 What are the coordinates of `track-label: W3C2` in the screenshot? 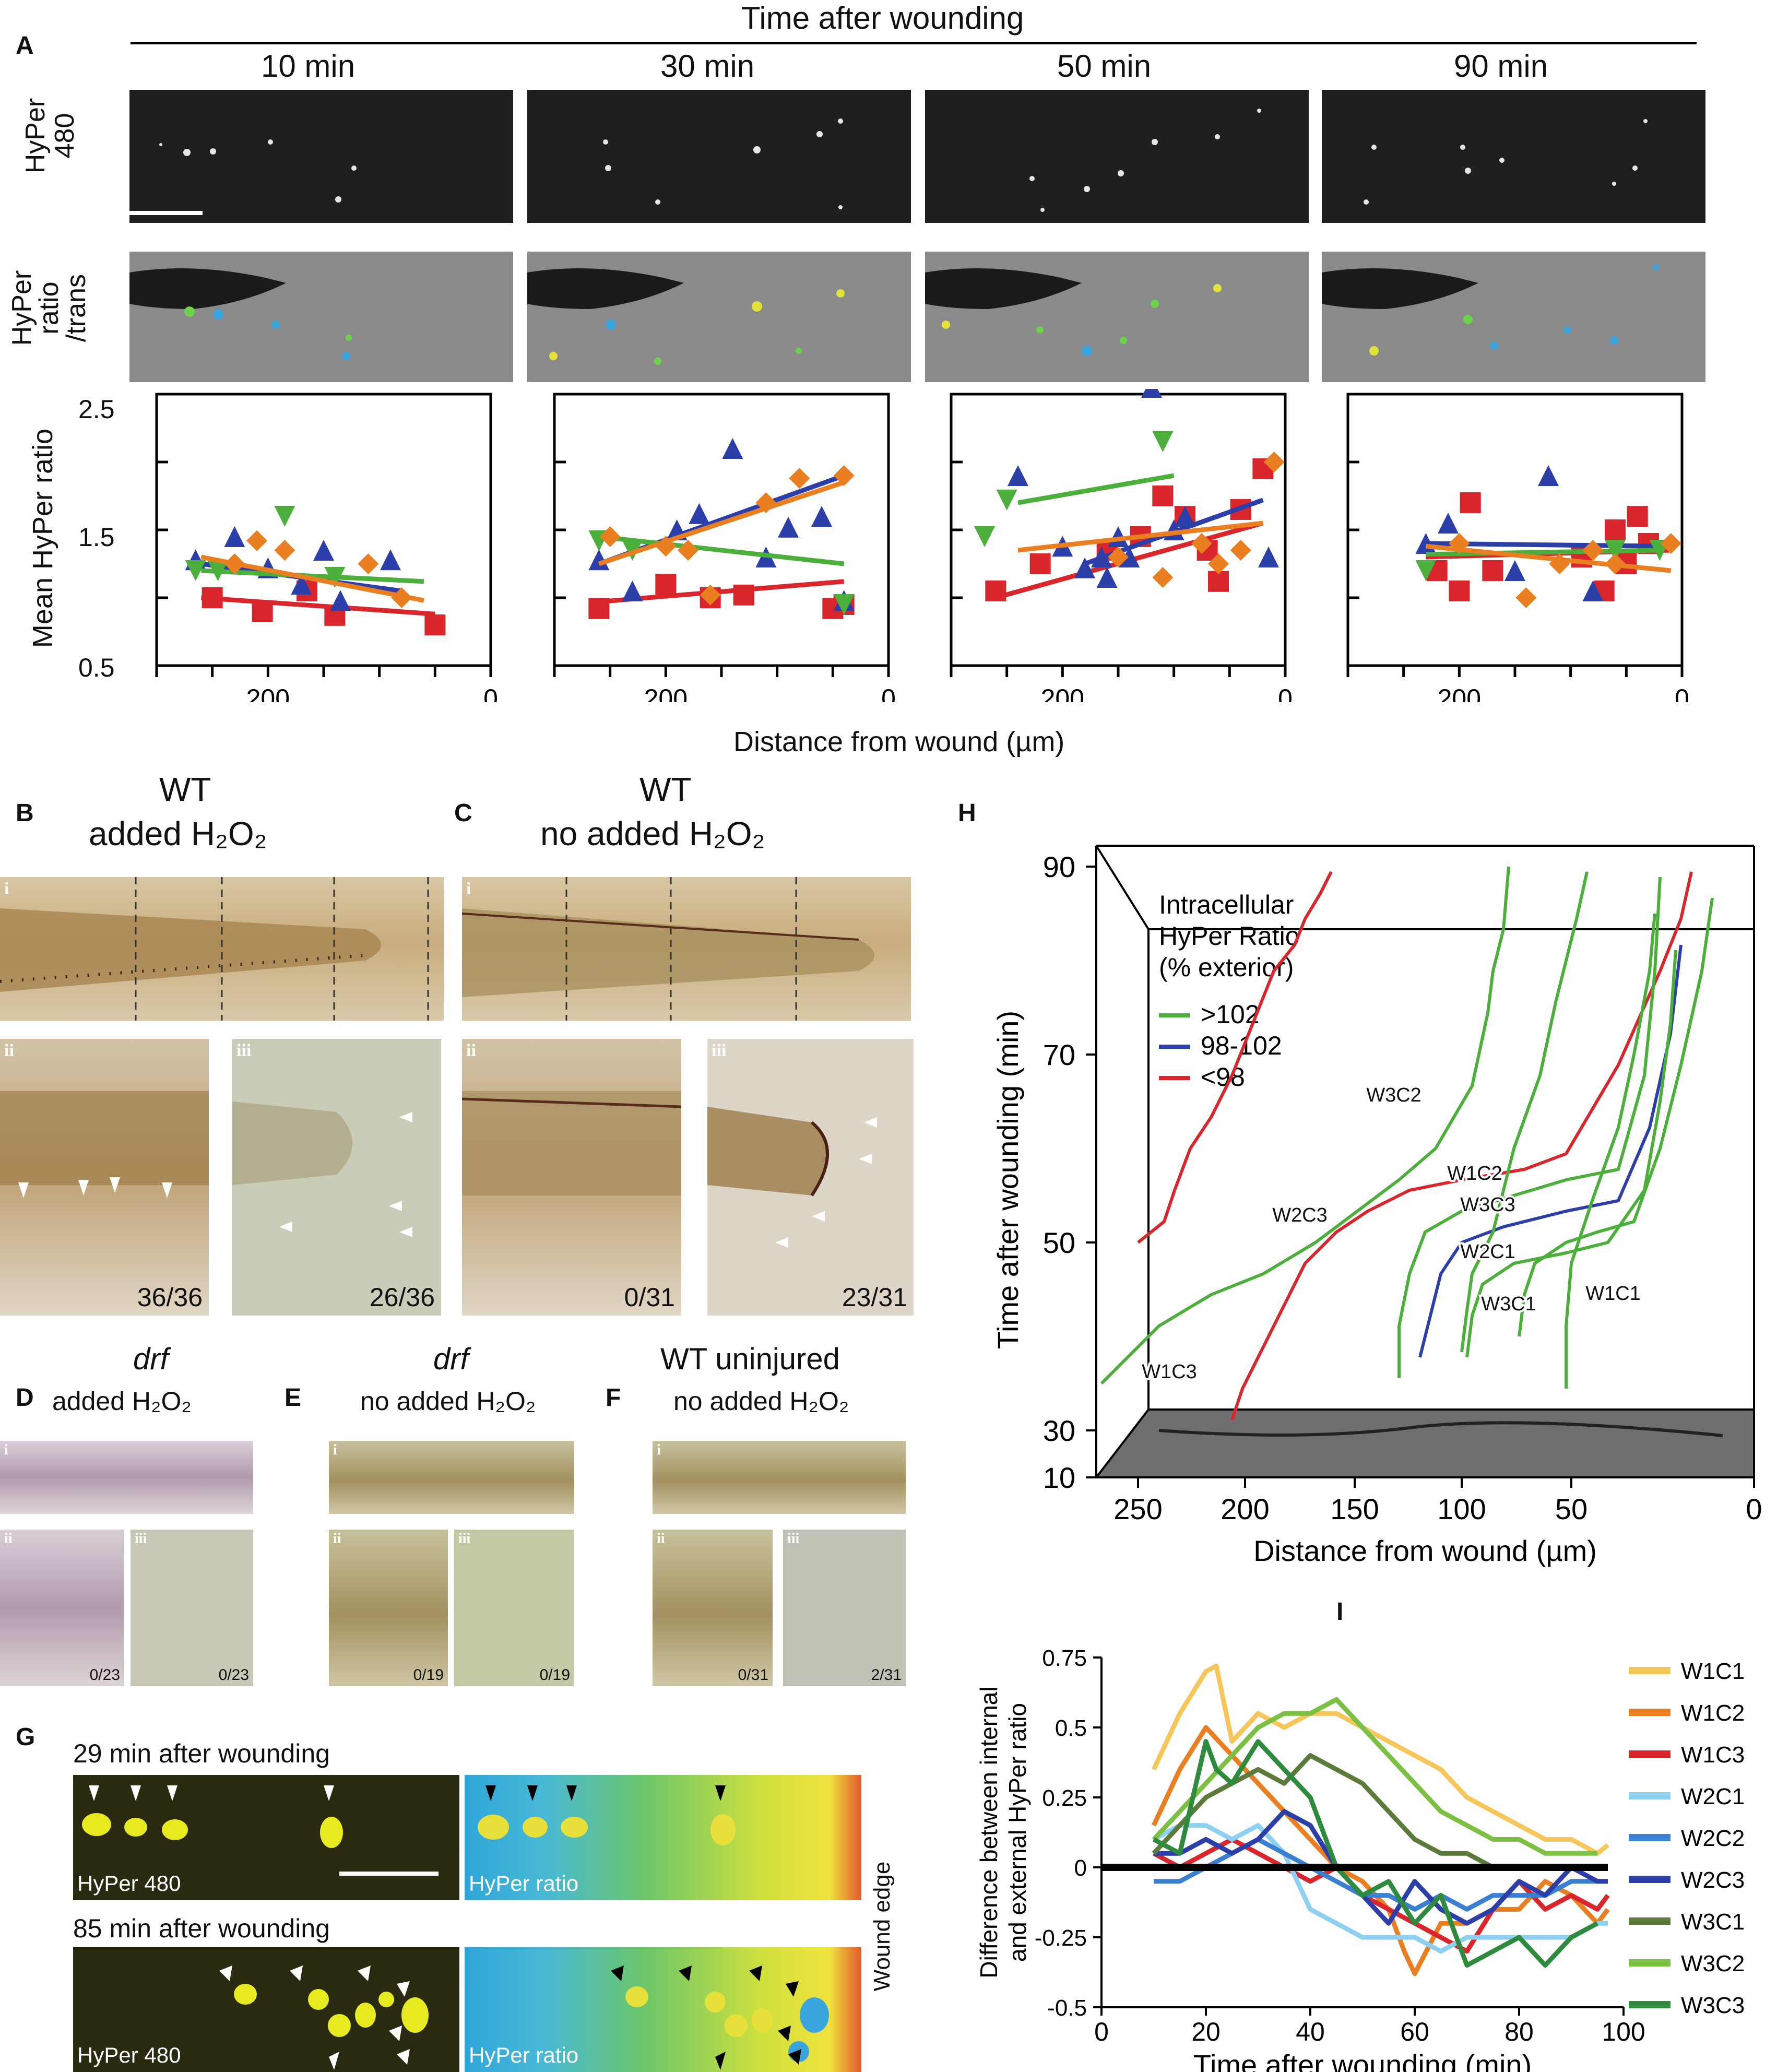 It's located at (1393, 1095).